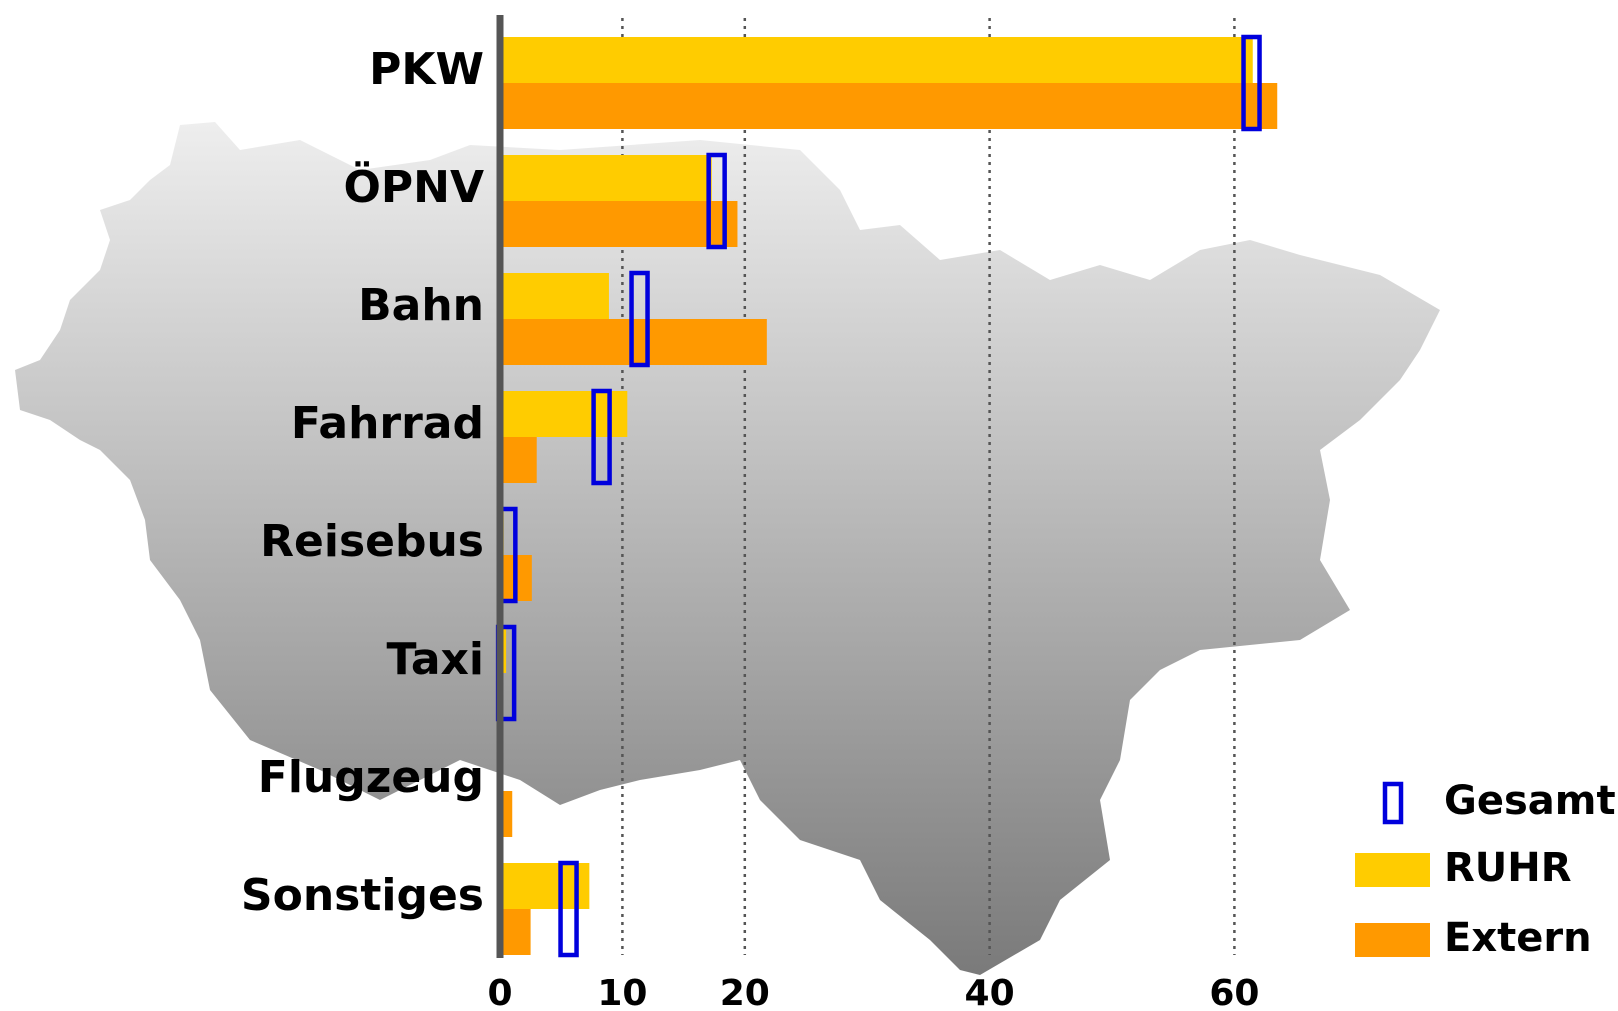  What do you see at coordinates (1530, 801) in the screenshot?
I see `legend-label: Gesamt` at bounding box center [1530, 801].